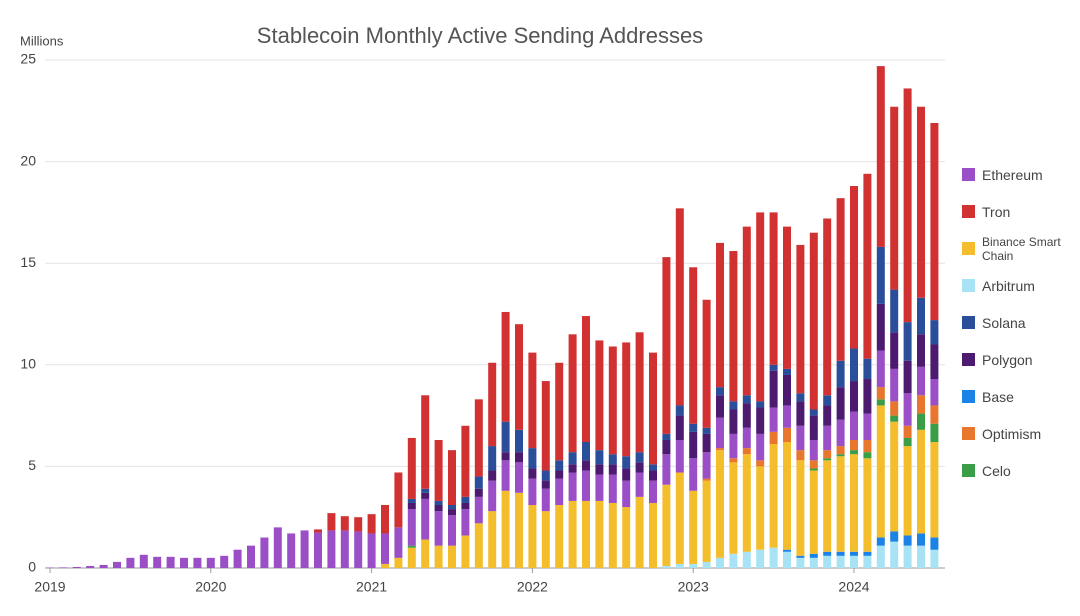 This screenshot has height=616, width=1080. What do you see at coordinates (1012, 433) in the screenshot?
I see `legend-label: Optimism` at bounding box center [1012, 433].